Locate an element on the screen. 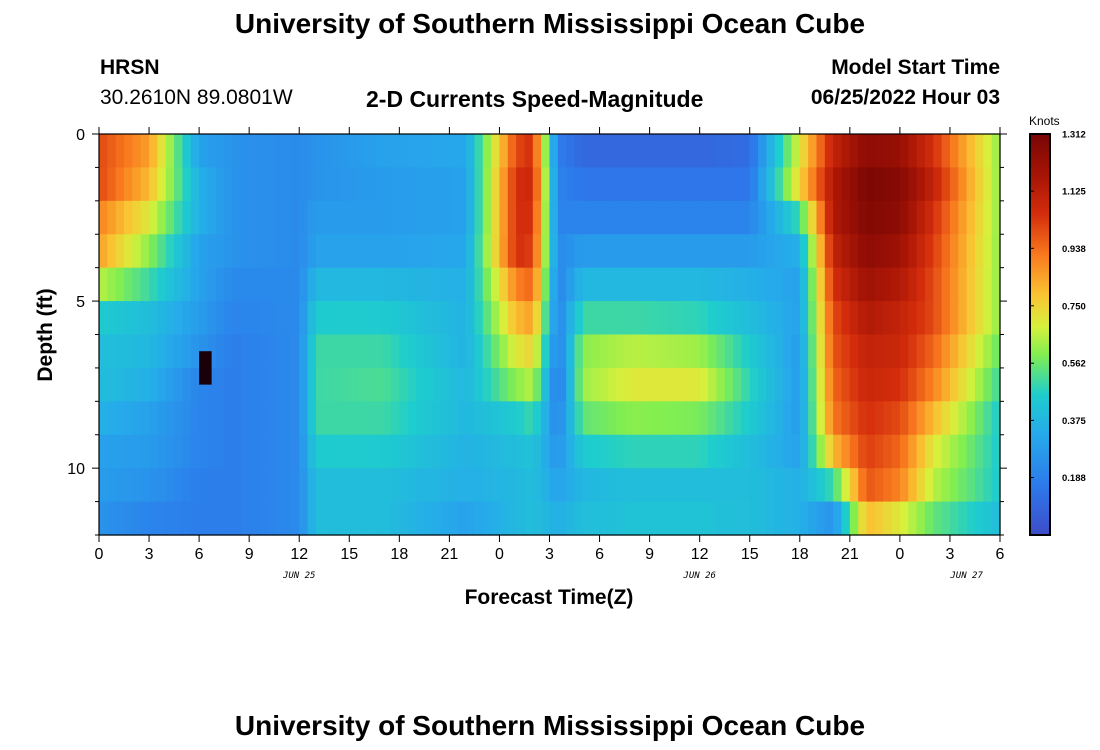 The height and width of the screenshot is (750, 1100). x-tick-label: 21 is located at coordinates (850, 554).